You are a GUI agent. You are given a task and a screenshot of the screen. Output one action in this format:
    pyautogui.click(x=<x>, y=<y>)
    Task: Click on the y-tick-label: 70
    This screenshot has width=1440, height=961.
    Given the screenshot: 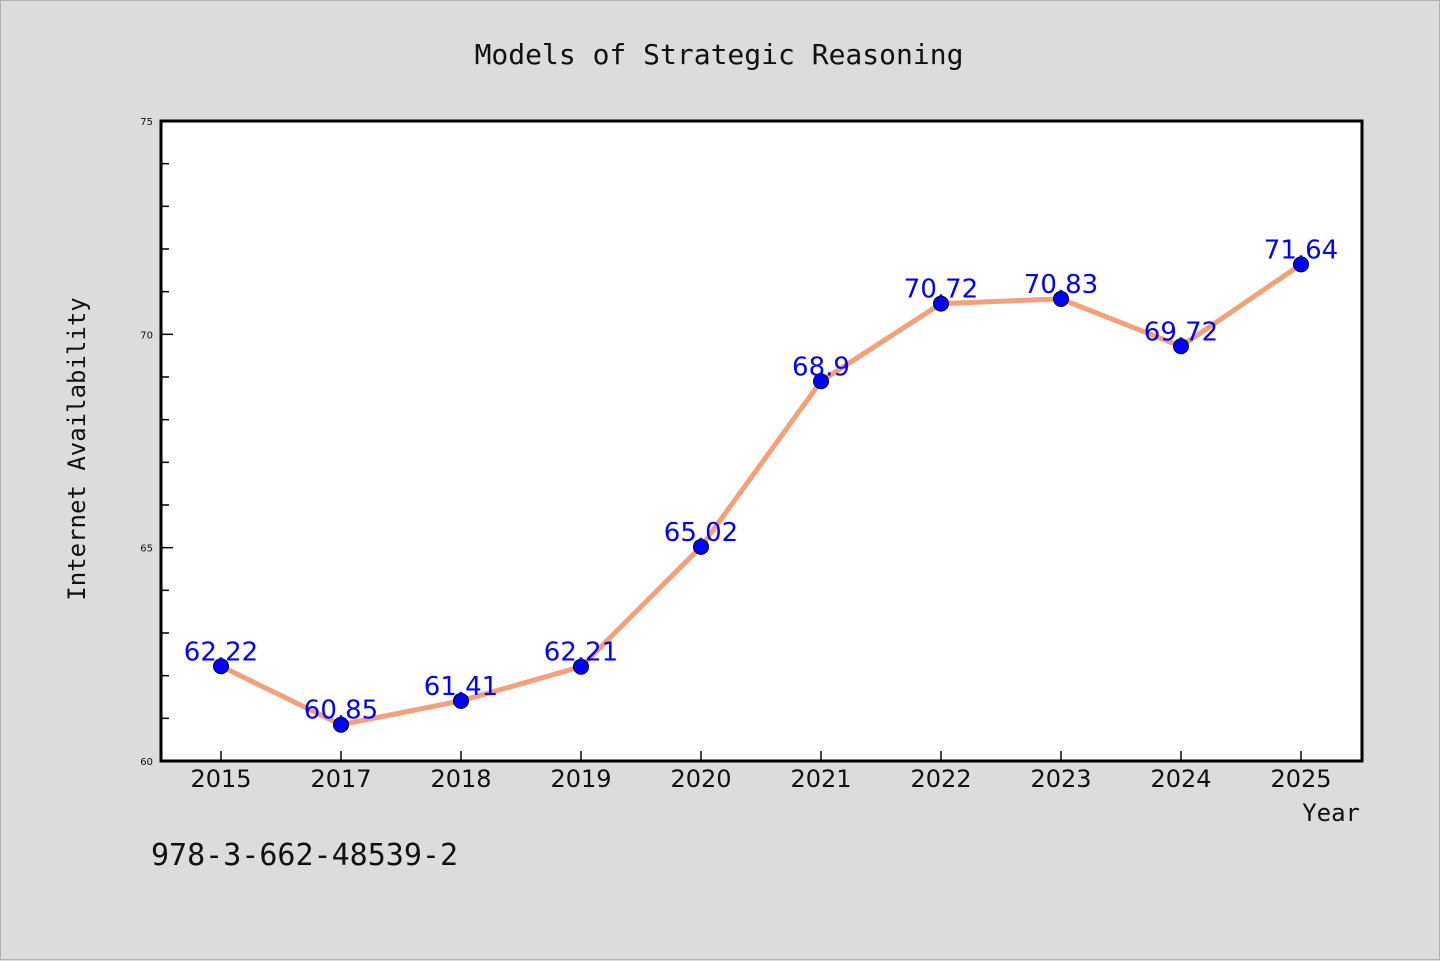 What is the action you would take?
    pyautogui.click(x=146, y=335)
    